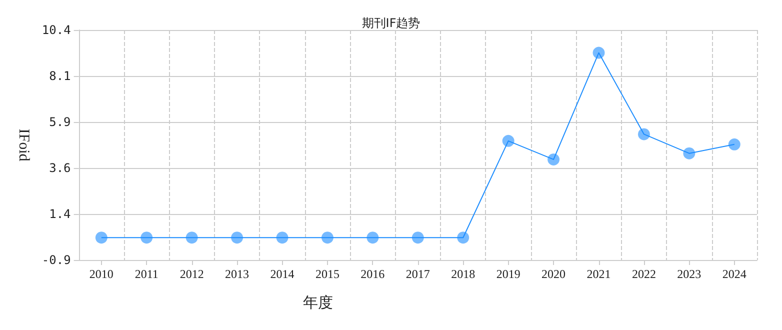  Describe the element at coordinates (282, 274) in the screenshot. I see `x-tick-label: 2014` at that location.